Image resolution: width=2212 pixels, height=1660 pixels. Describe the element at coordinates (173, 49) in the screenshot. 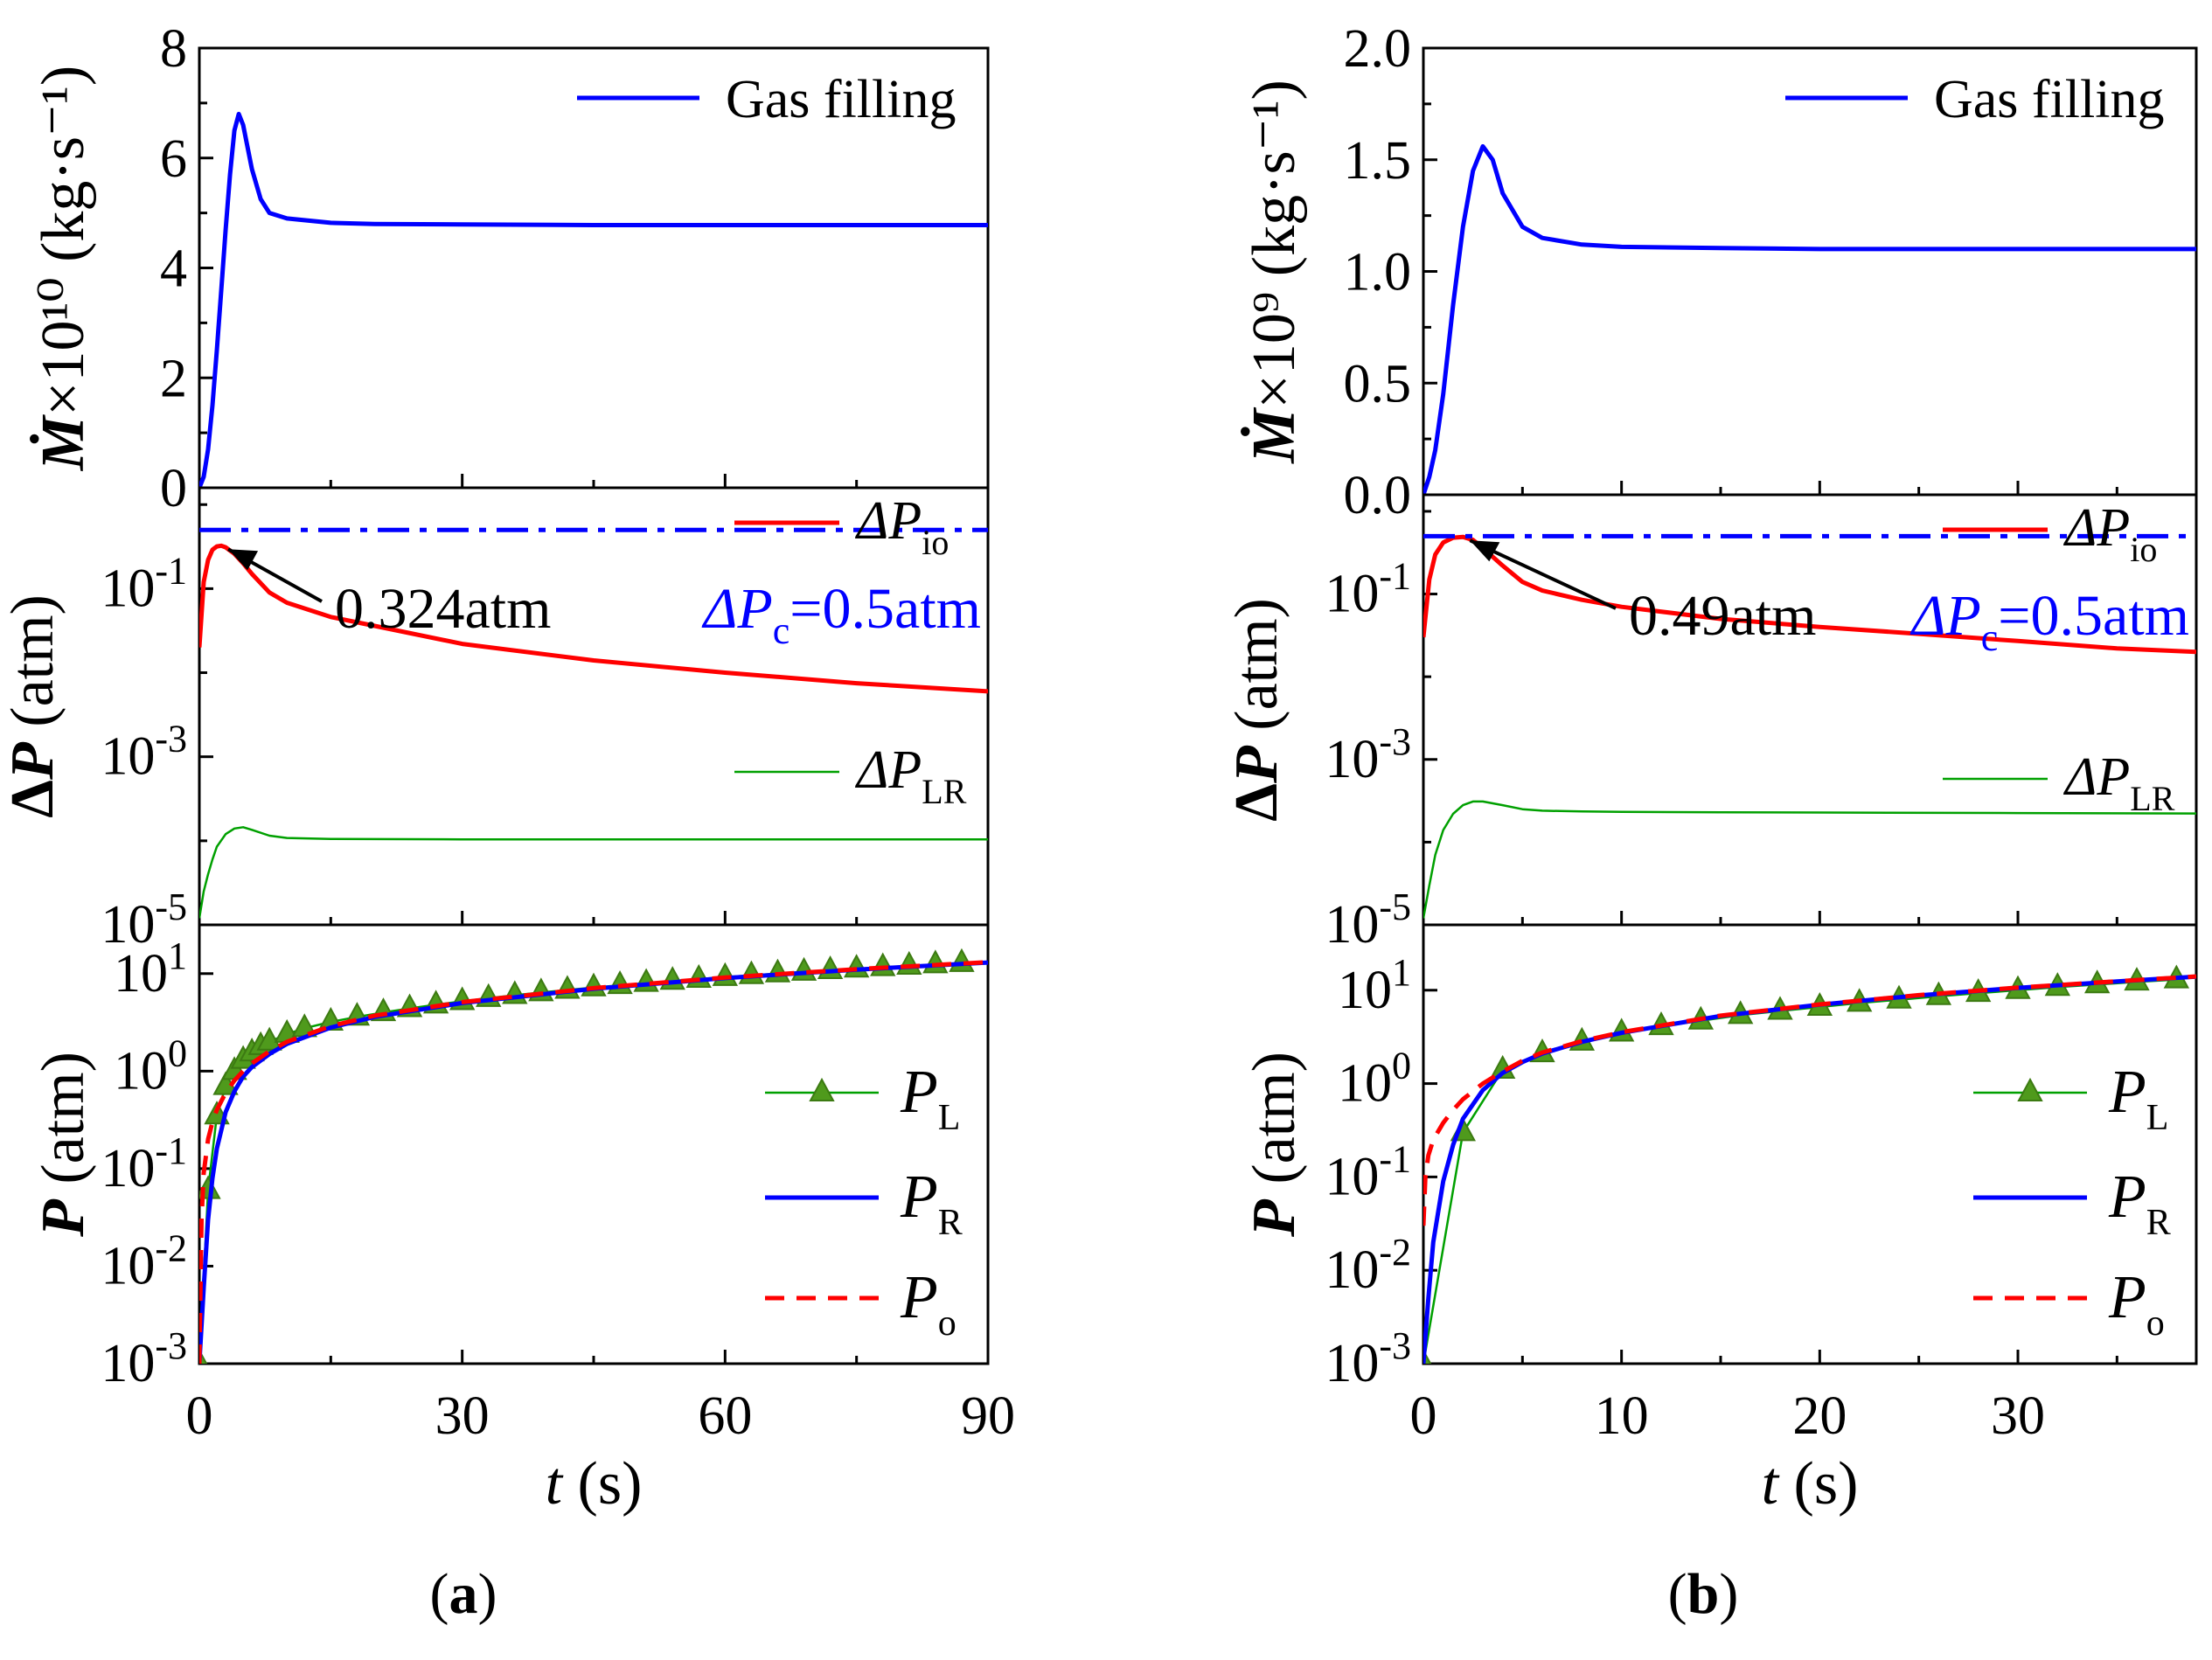

I see `y-tick-label: 8` at that location.